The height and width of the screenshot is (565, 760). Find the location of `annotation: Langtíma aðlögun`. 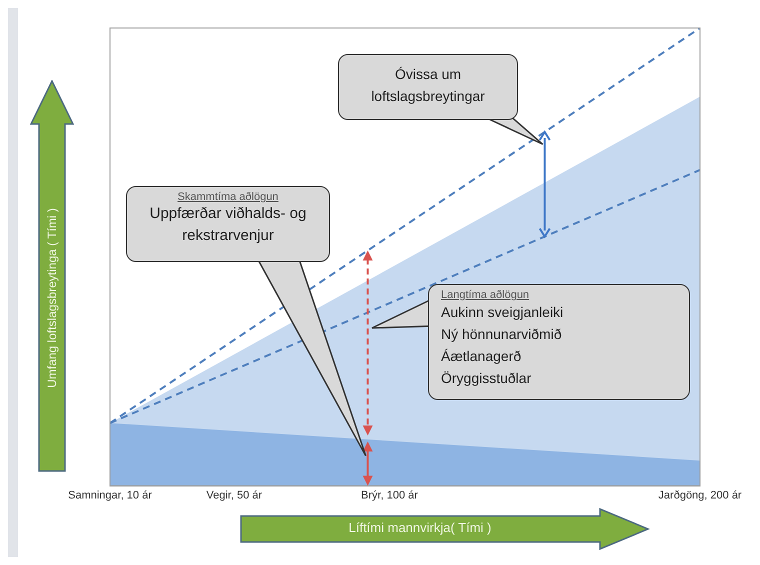

annotation: Langtíma aðlögun is located at coordinates (485, 295).